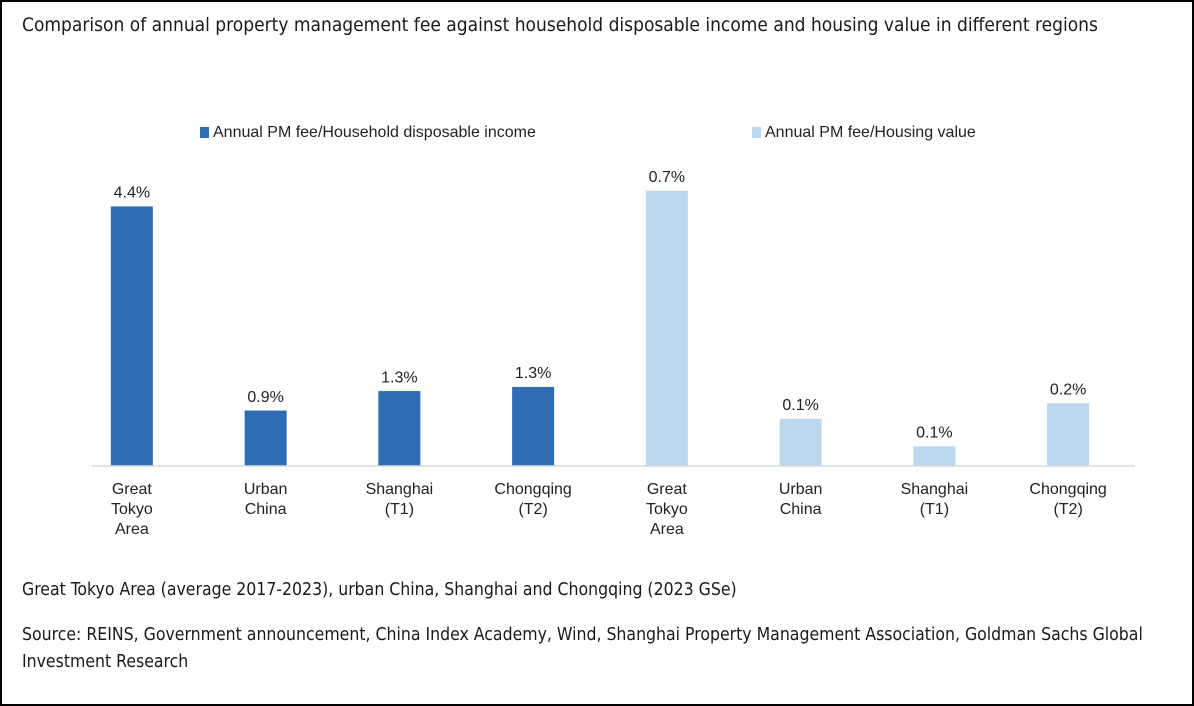 The height and width of the screenshot is (706, 1194). Describe the element at coordinates (870, 132) in the screenshot. I see `legend-label: Annual PM fee/Housing value` at that location.